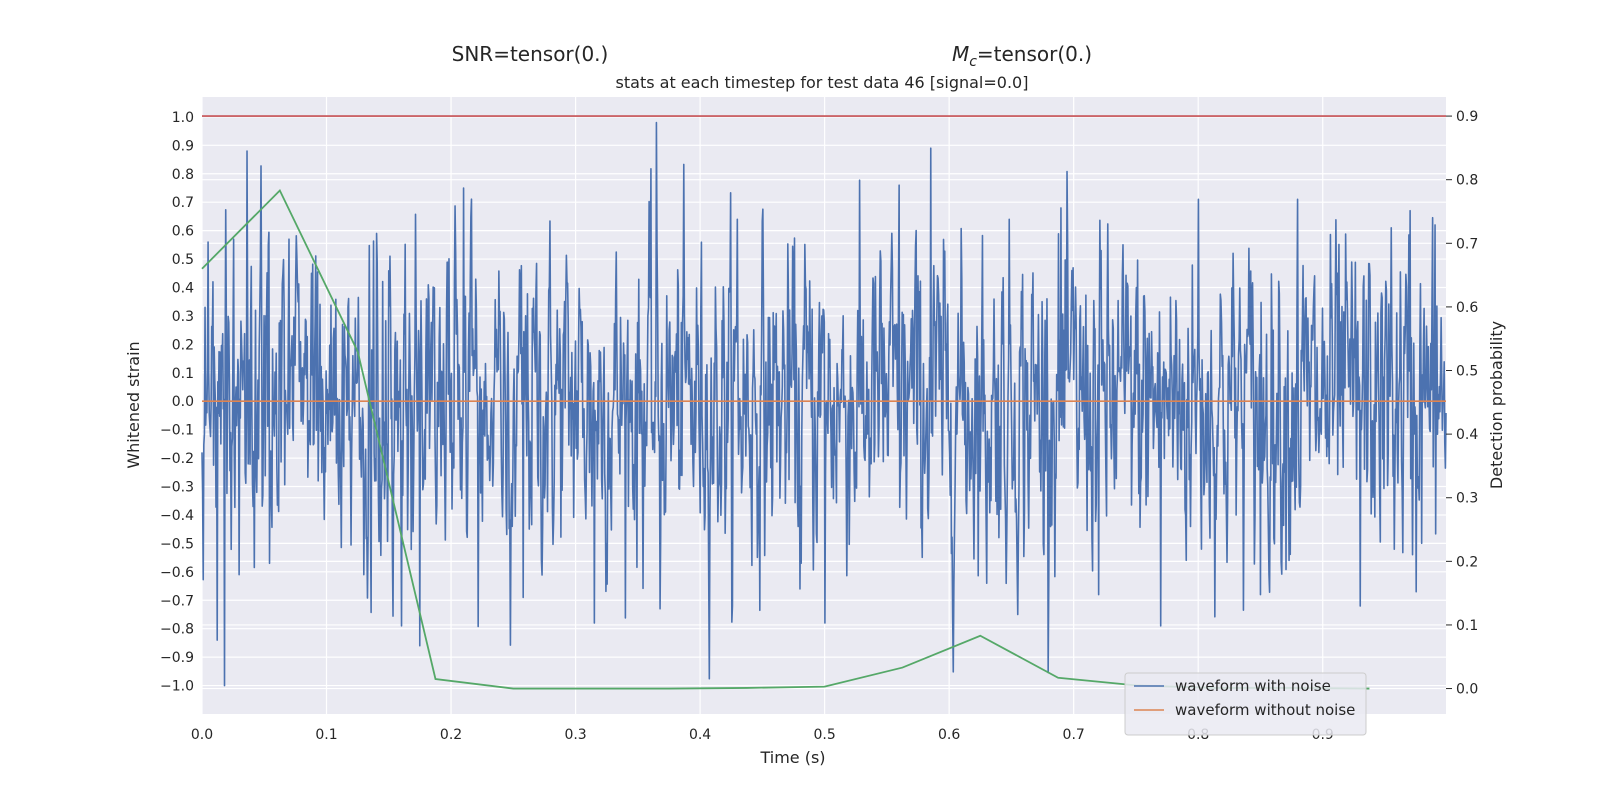 This screenshot has height=800, width=1600. Describe the element at coordinates (1074, 735) in the screenshot. I see `x-tick-label: 0.7` at that location.